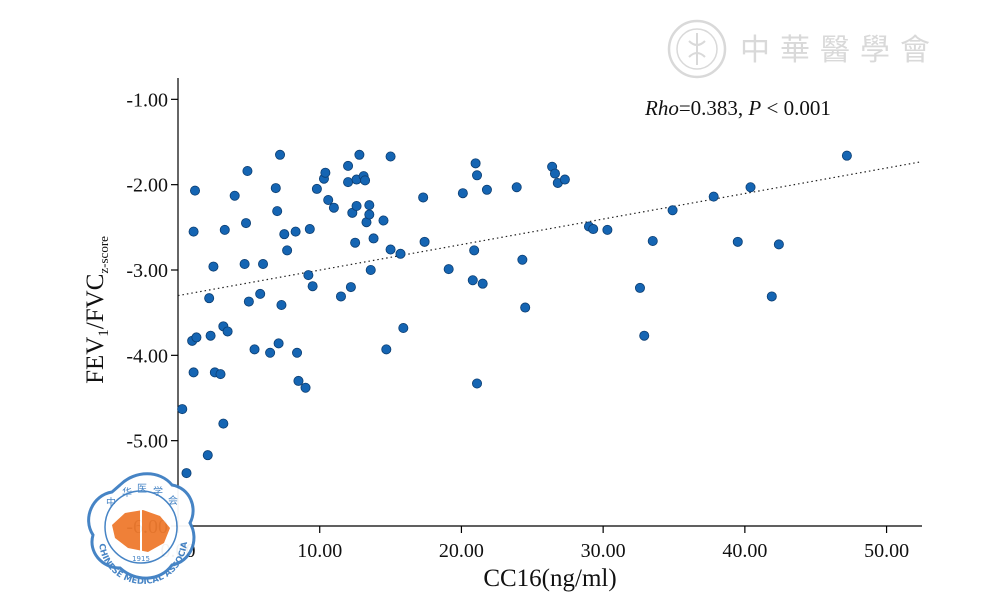 Image resolution: width=985 pixels, height=612 pixels. I want to click on x-tick-label: 50.00, so click(886, 551).